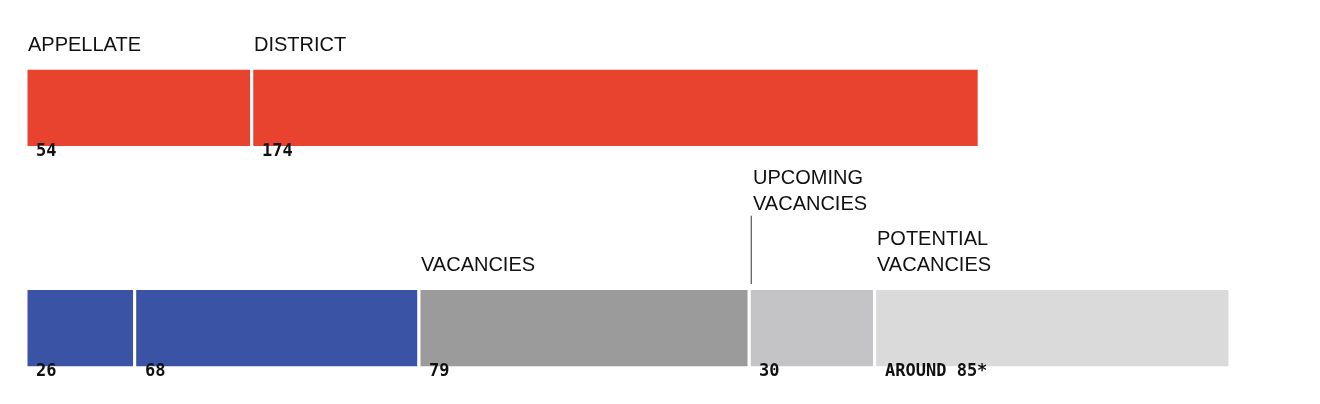  I want to click on text: UPCOMING VACANCIES, so click(810, 190).